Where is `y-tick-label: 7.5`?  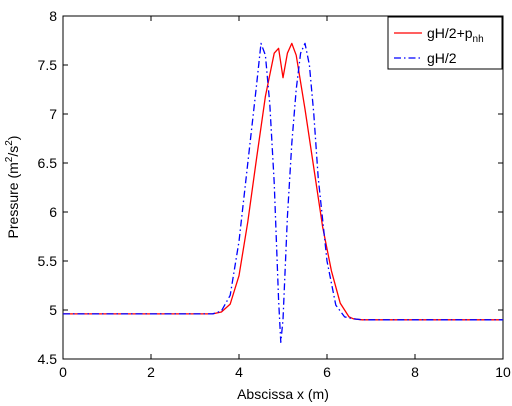 y-tick-label: 7.5 is located at coordinates (48, 65).